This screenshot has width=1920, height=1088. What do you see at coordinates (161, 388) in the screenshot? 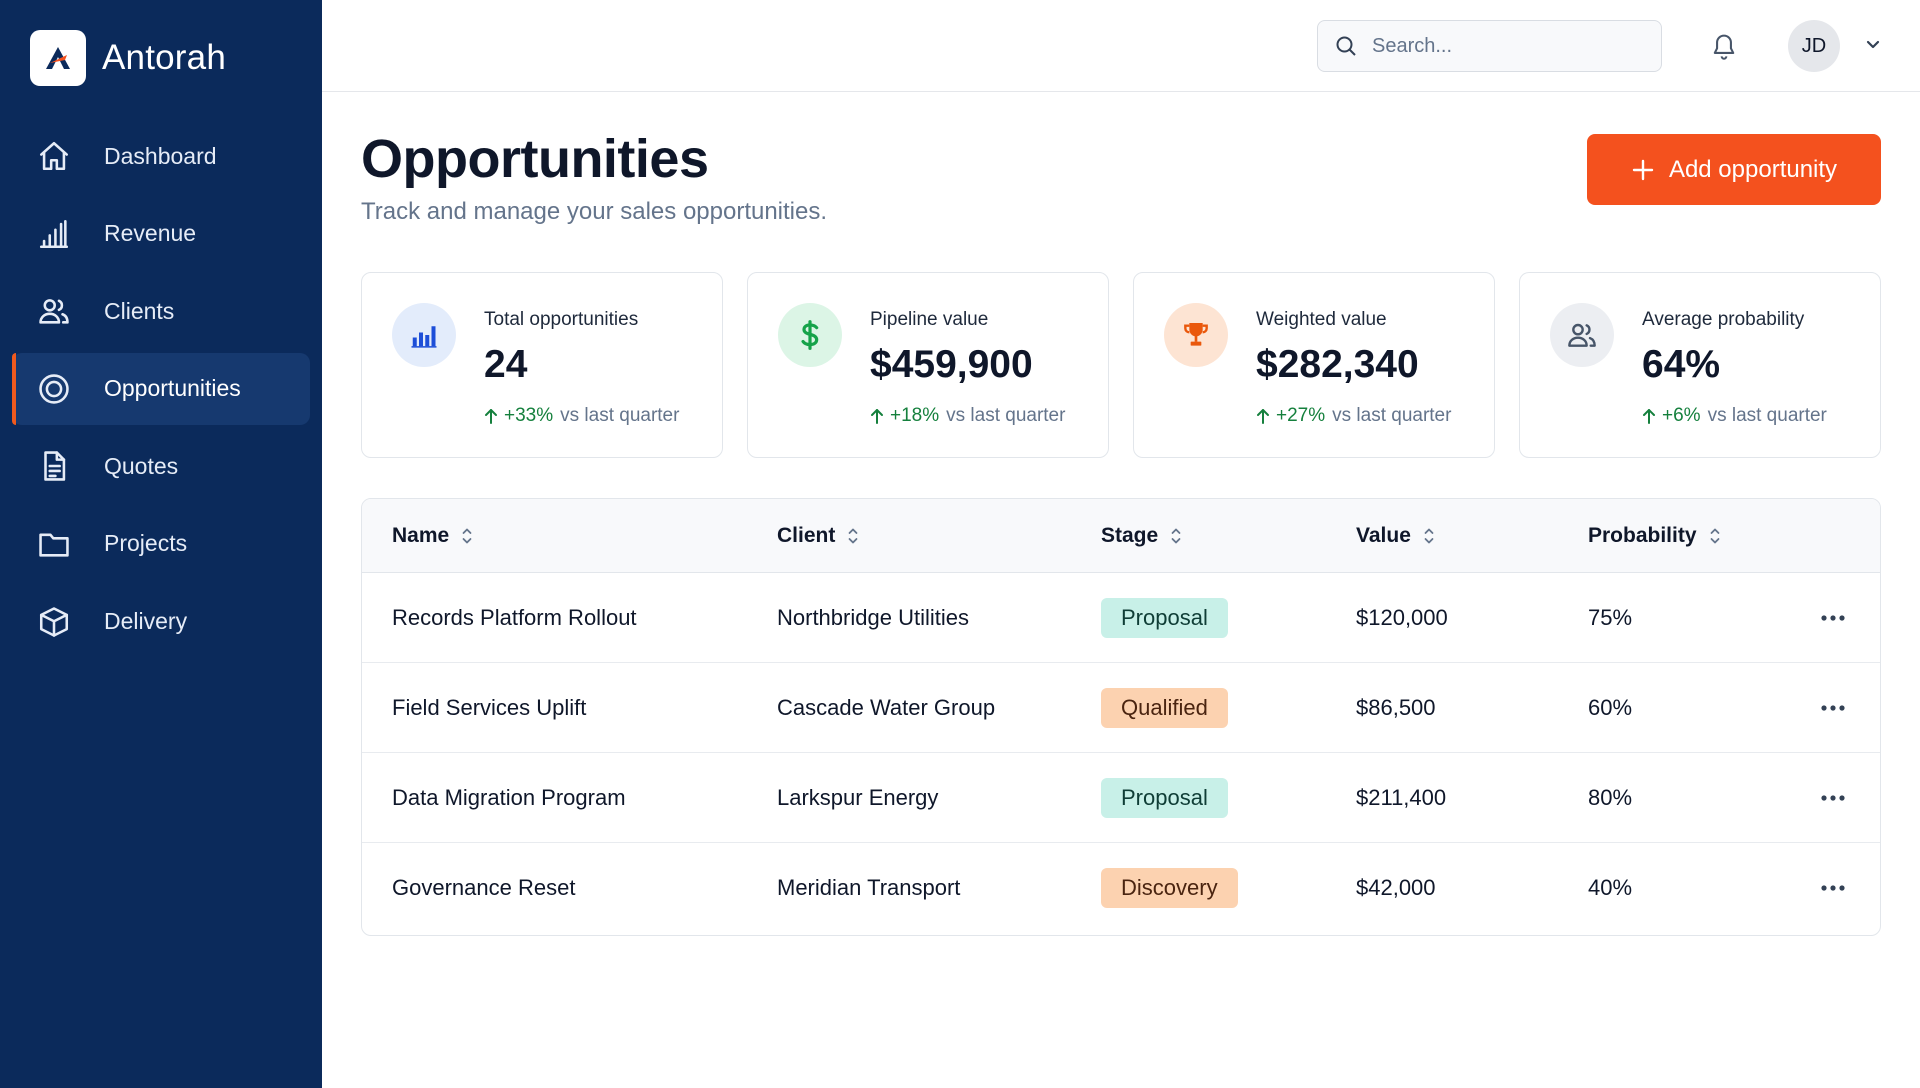
I see `sidebar-item-opportunities: Opportunities` at bounding box center [161, 388].